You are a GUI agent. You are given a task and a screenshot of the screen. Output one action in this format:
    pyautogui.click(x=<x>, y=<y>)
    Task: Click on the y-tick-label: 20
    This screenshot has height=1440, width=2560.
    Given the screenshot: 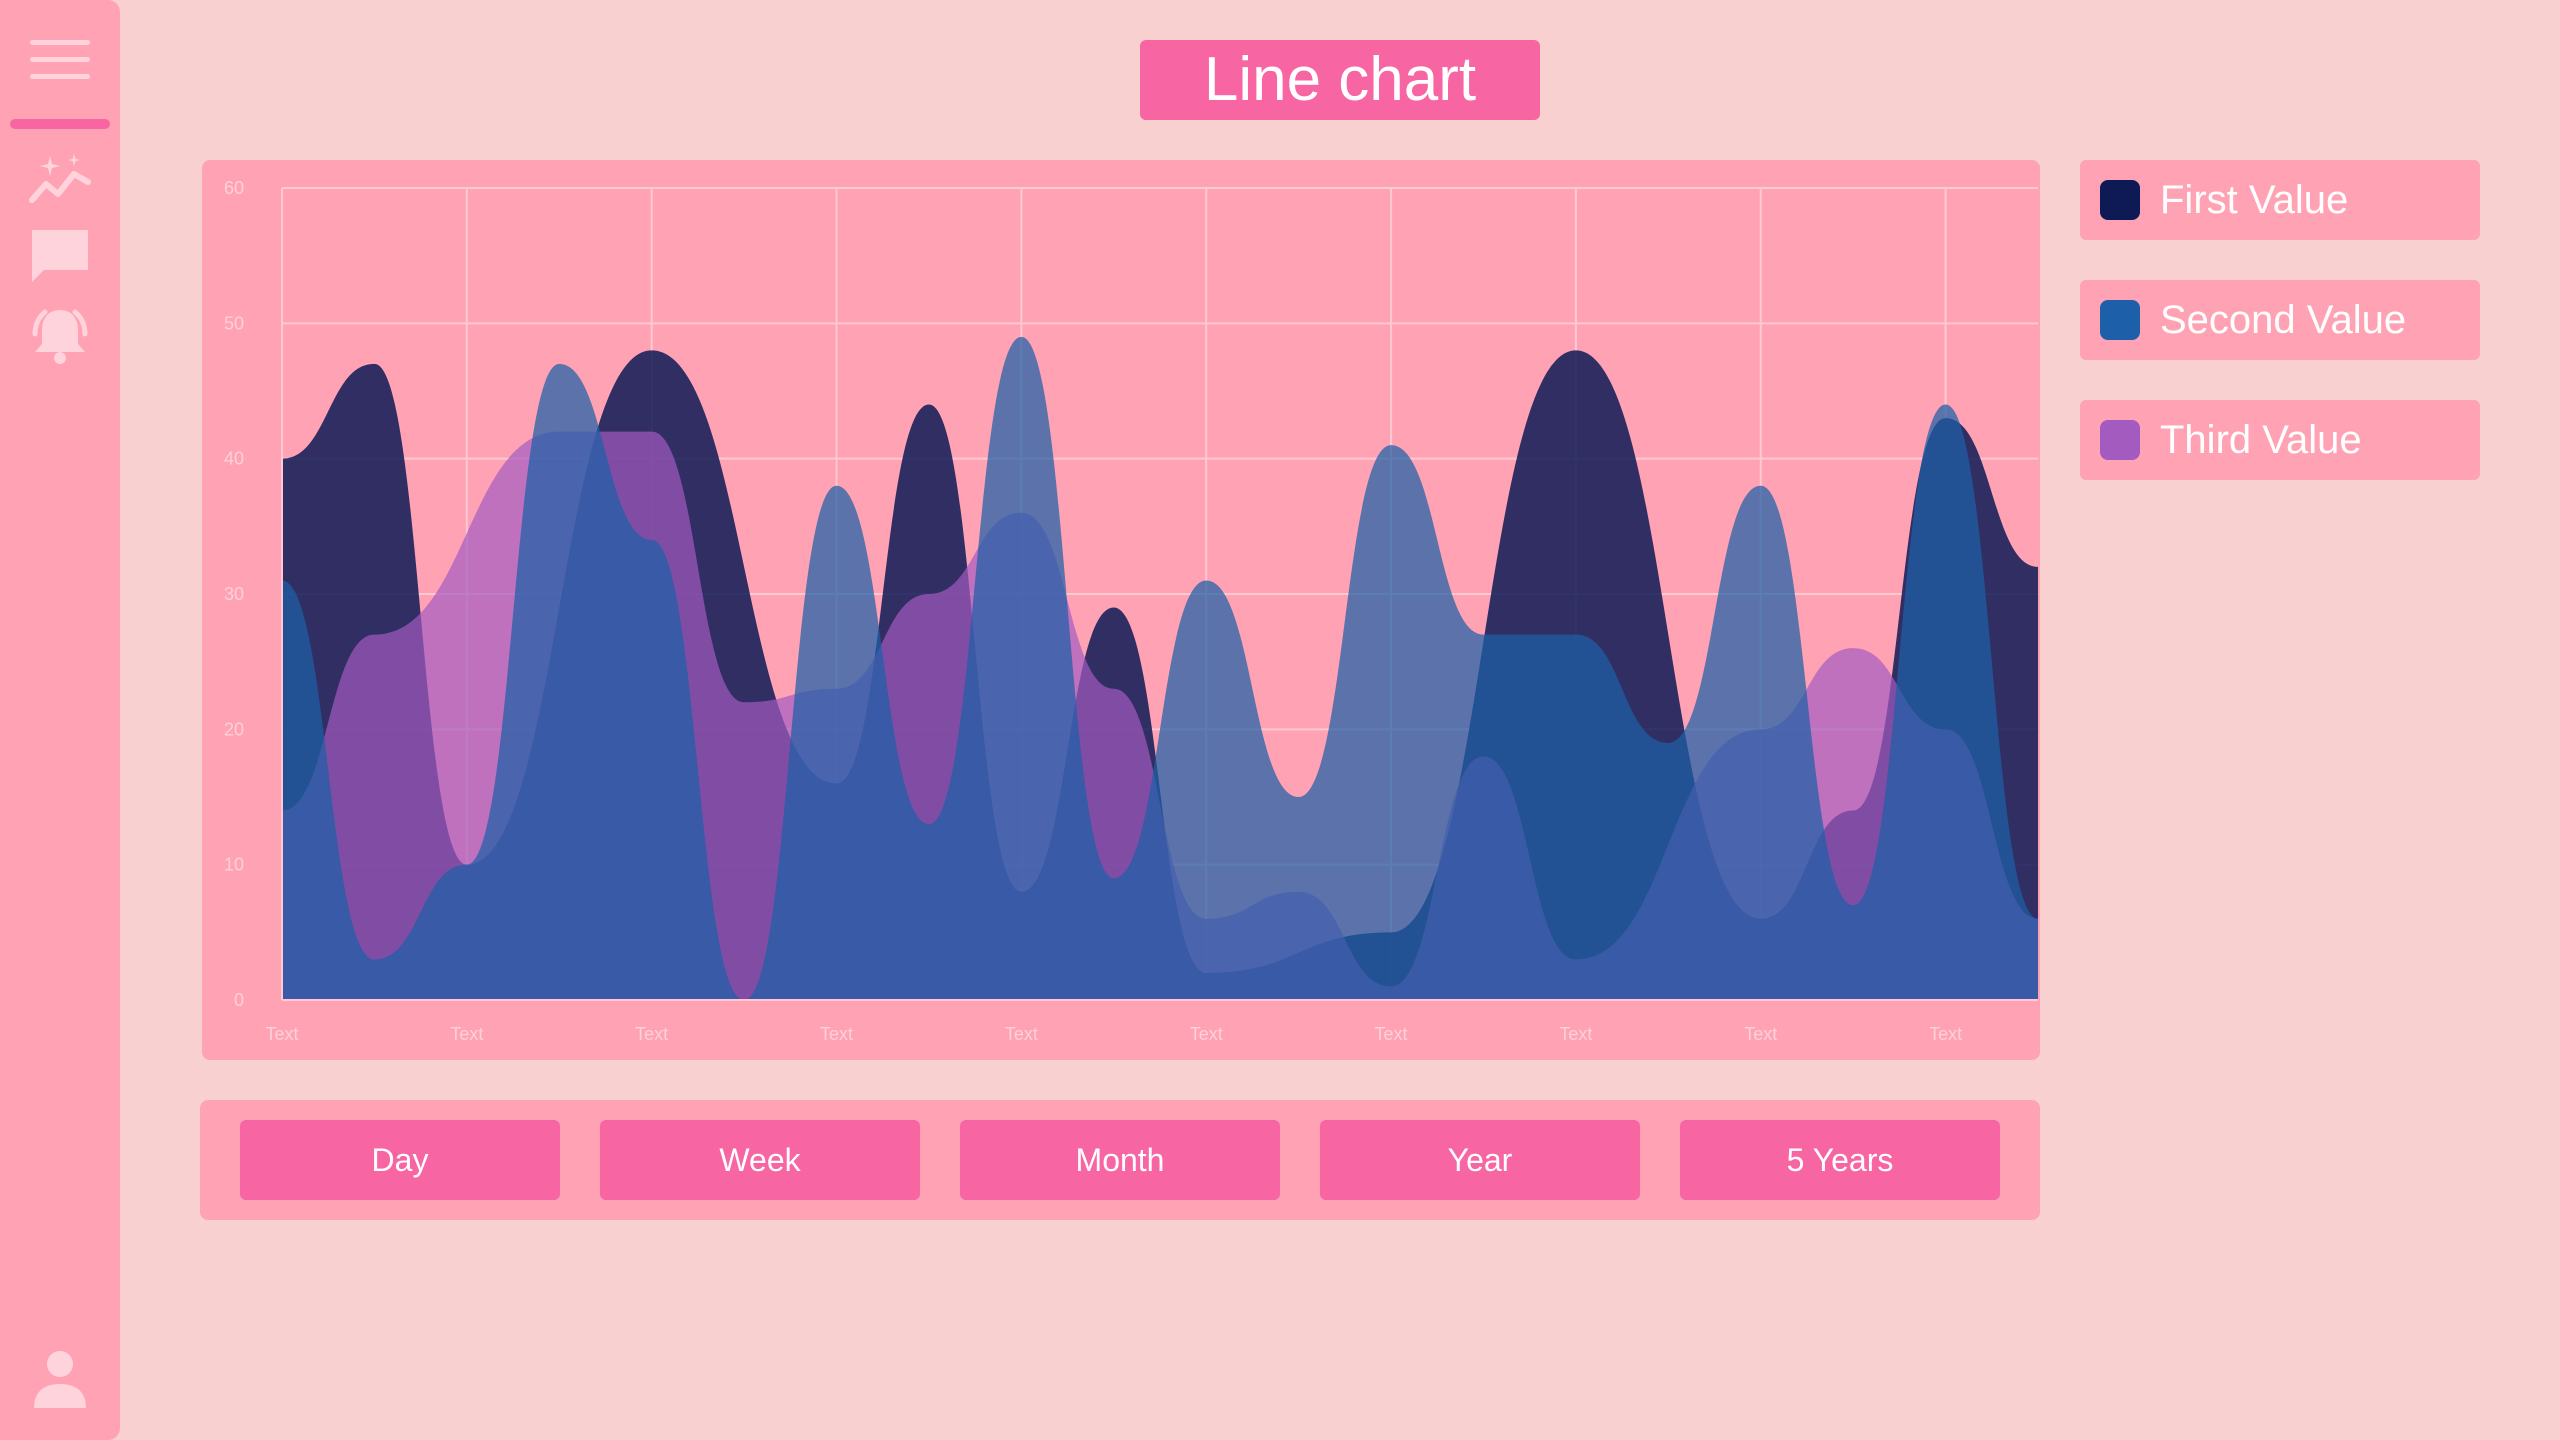 What is the action you would take?
    pyautogui.click(x=234, y=729)
    